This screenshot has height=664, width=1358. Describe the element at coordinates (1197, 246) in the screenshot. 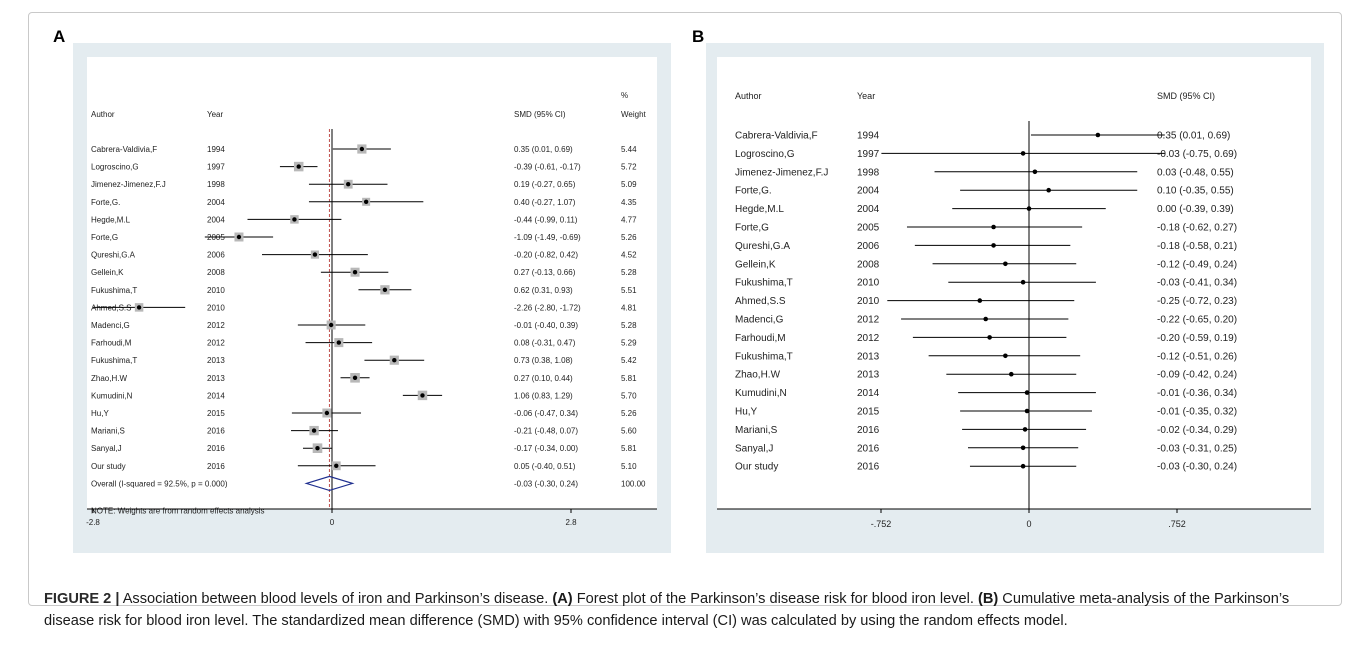

I see `study-ci-label: -0.18 (-0.58, 0.21)` at that location.